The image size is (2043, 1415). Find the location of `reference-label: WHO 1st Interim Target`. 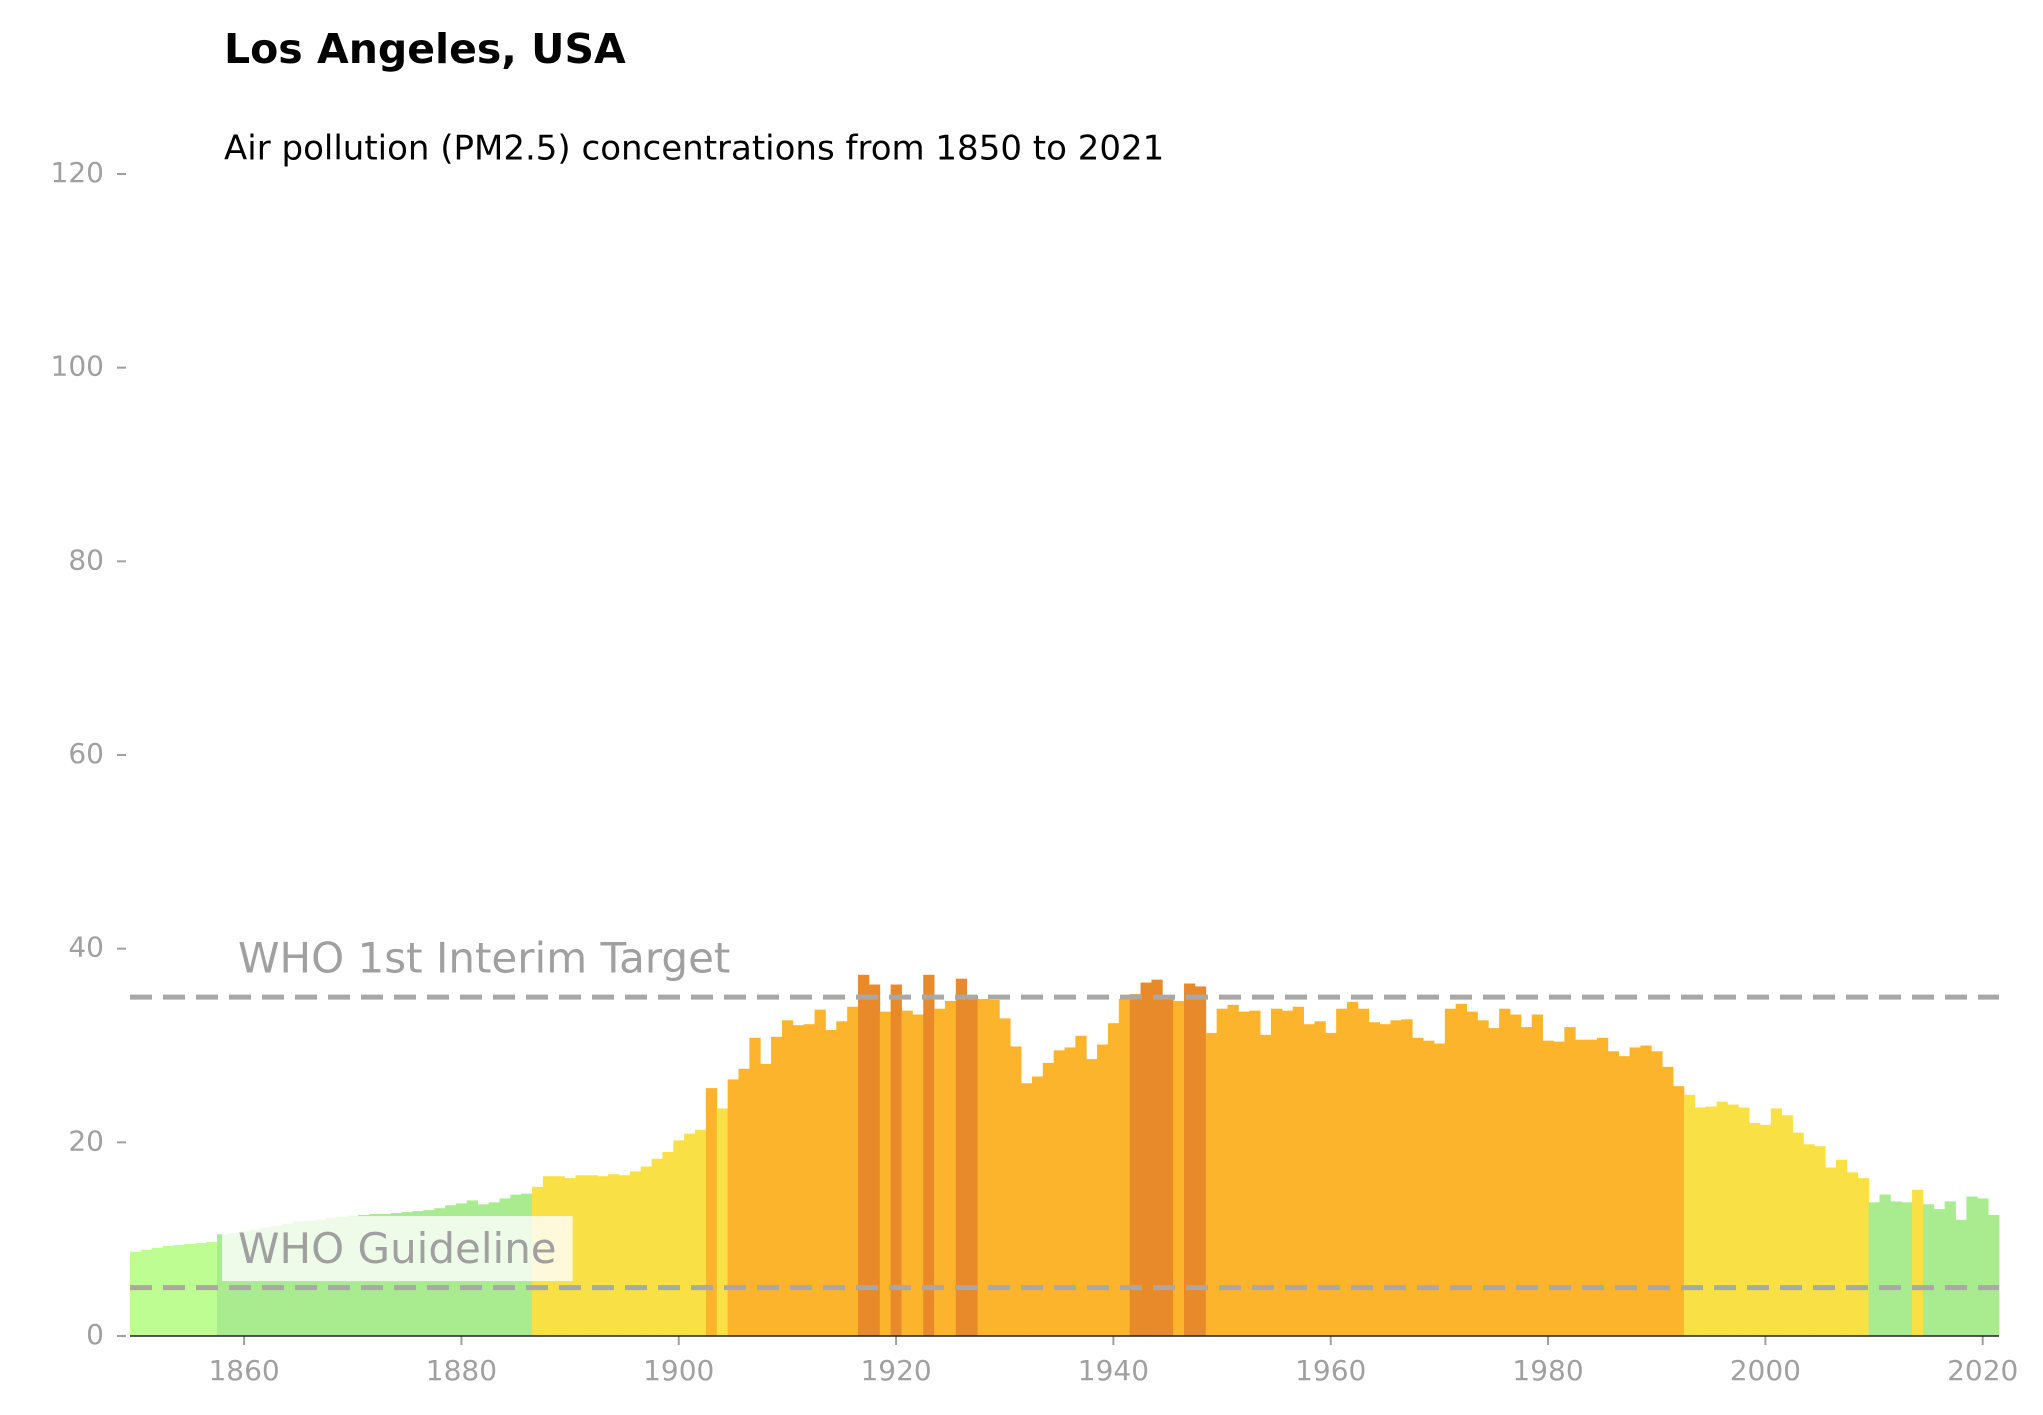

reference-label: WHO 1st Interim Target is located at coordinates (484, 958).